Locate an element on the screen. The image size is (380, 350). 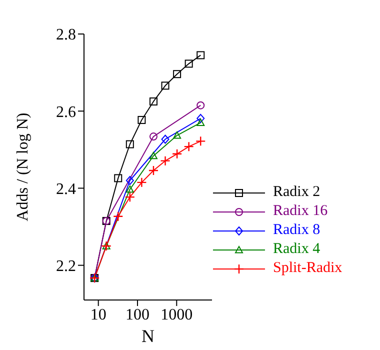
x-tick-label: 1000 is located at coordinates (176, 315).